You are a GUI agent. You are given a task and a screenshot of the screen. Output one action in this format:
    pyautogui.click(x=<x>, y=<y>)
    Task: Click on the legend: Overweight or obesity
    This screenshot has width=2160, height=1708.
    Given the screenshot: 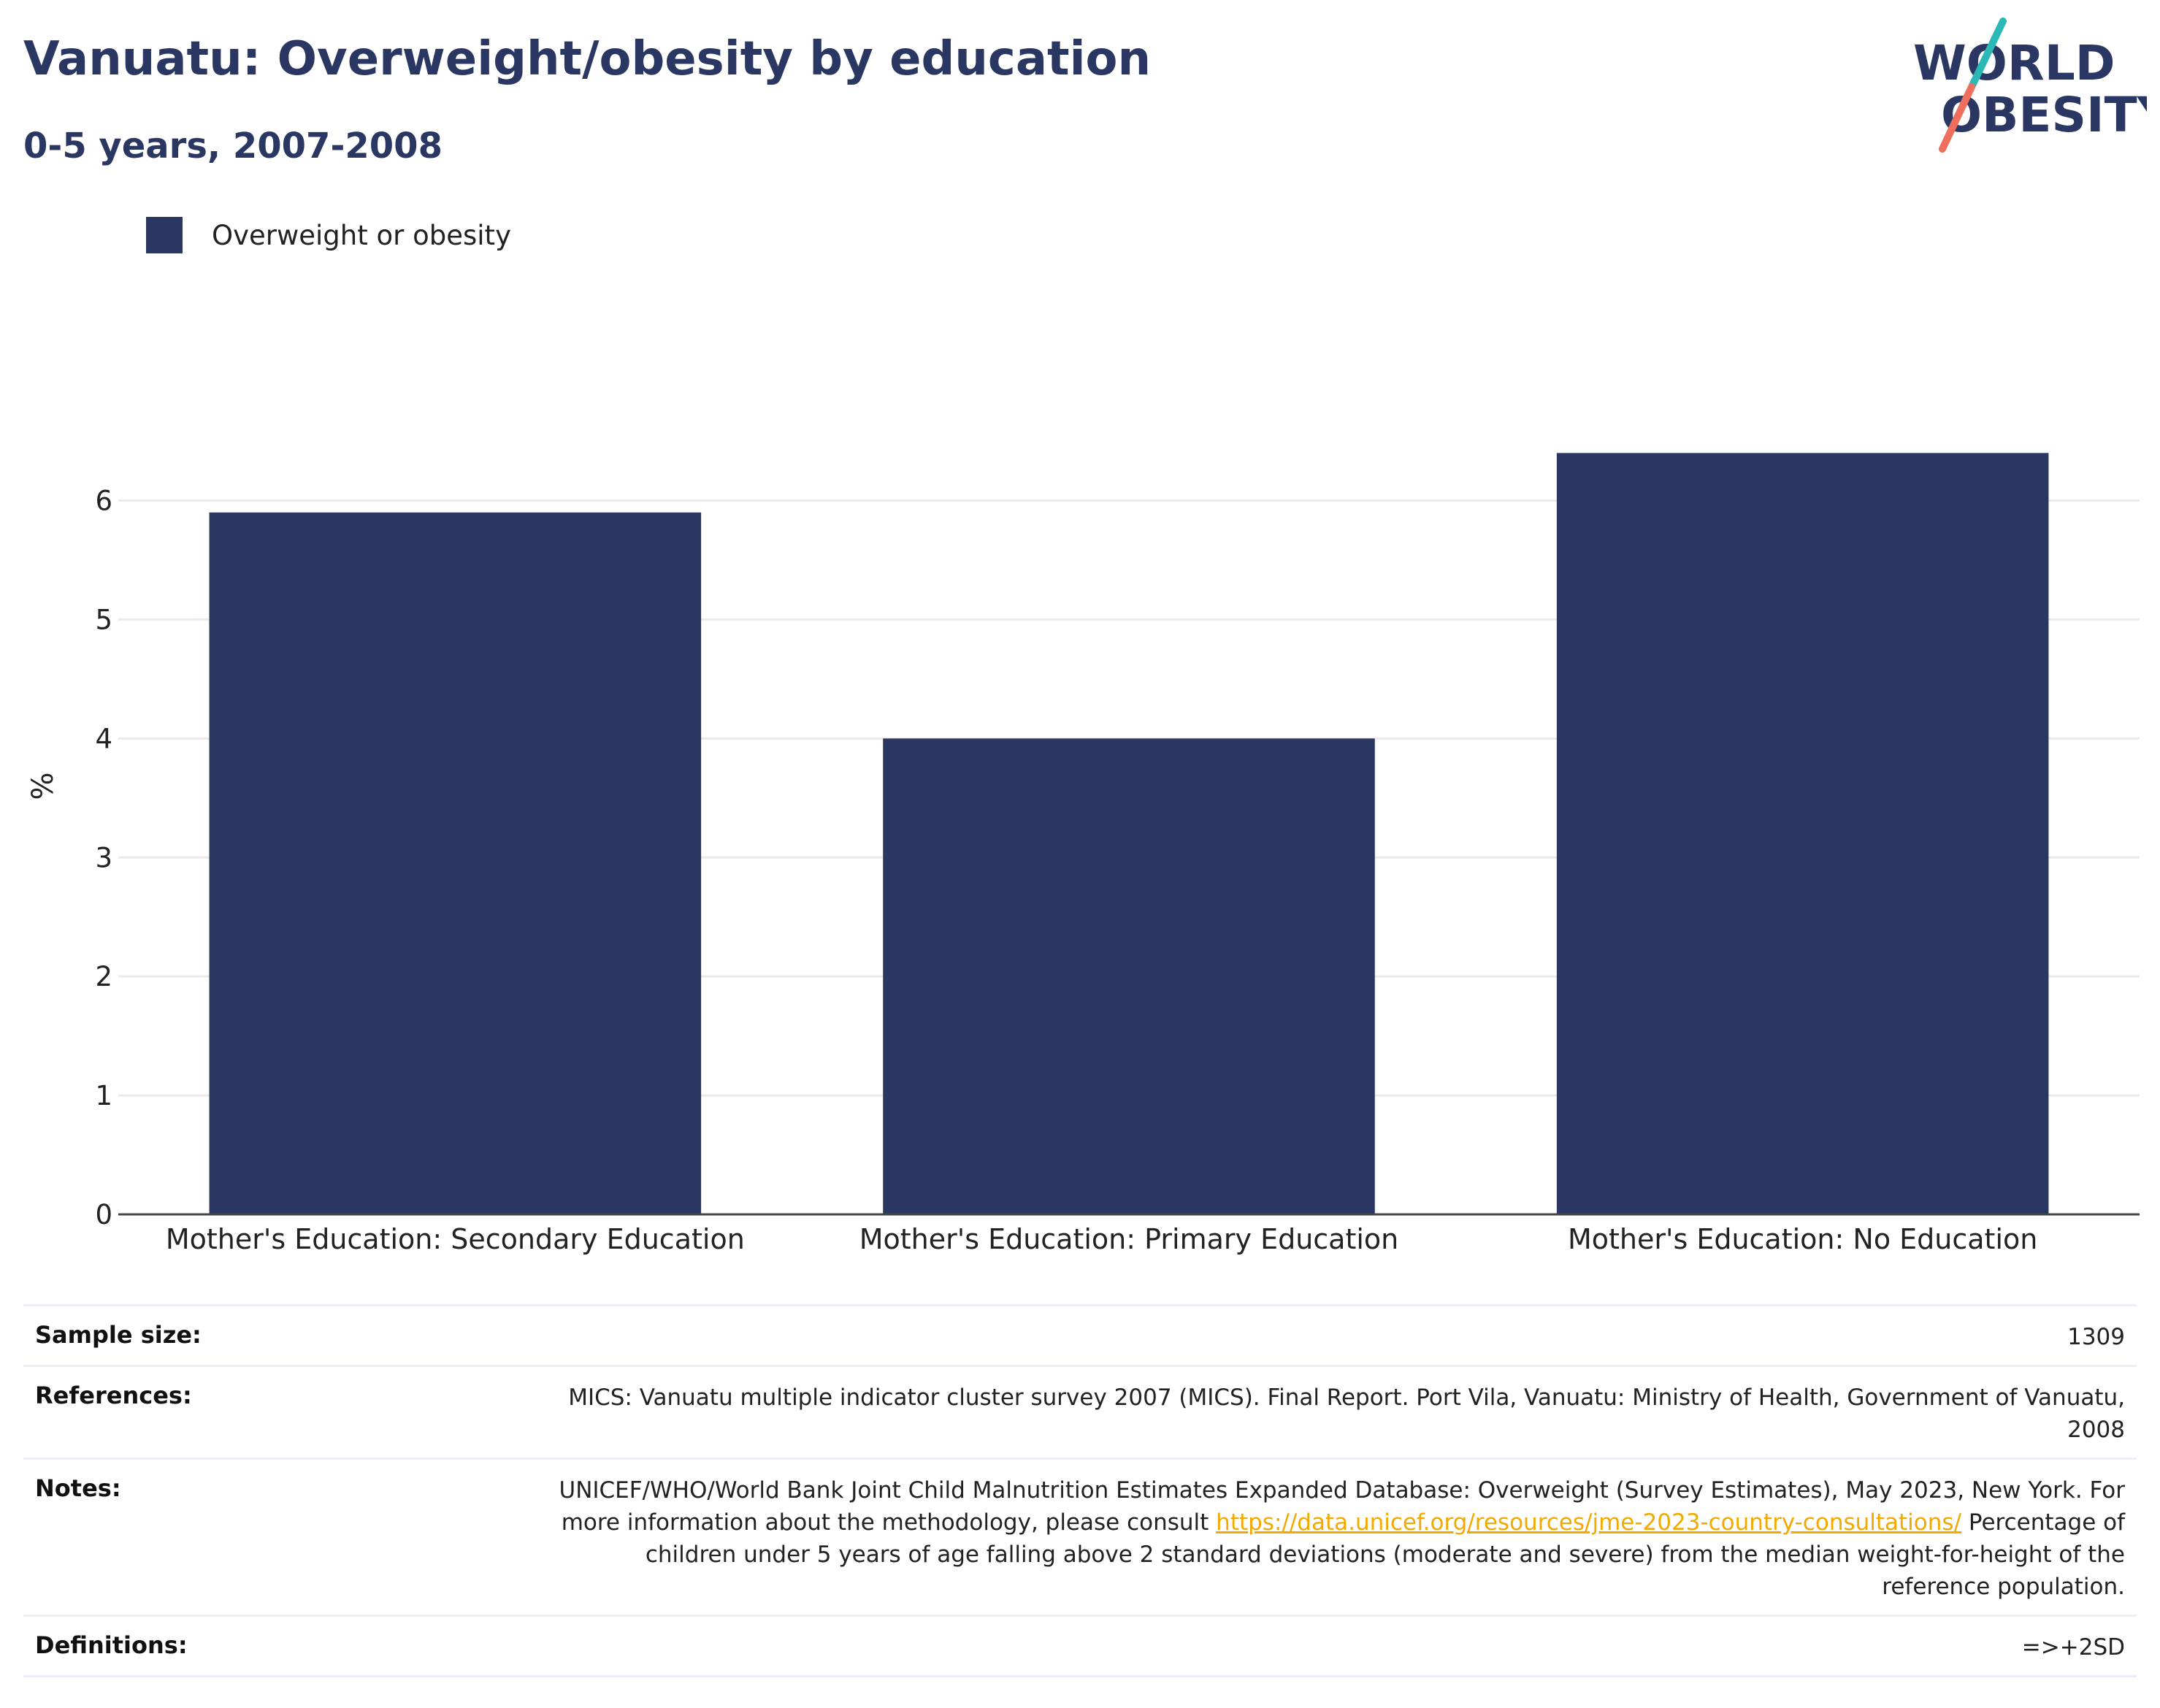 What is the action you would take?
    pyautogui.click(x=328, y=235)
    